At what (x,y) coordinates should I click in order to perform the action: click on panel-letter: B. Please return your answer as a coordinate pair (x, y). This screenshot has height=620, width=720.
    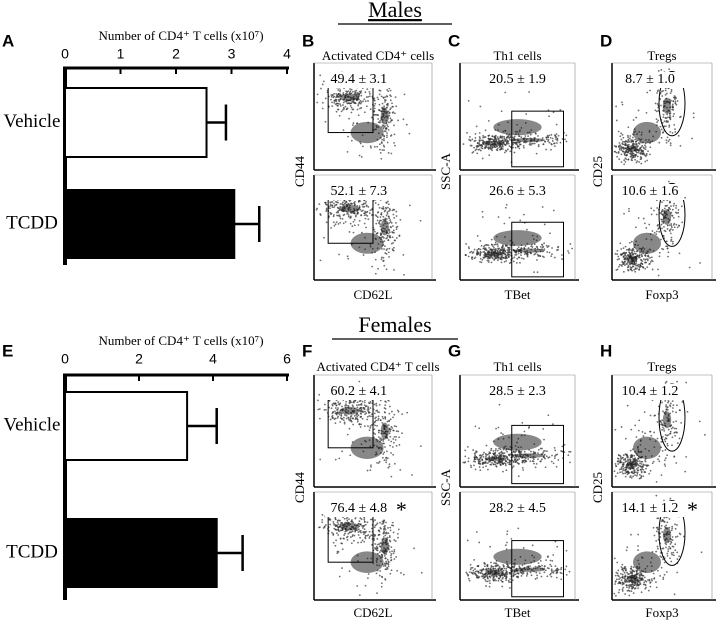
    Looking at the image, I should click on (308, 40).